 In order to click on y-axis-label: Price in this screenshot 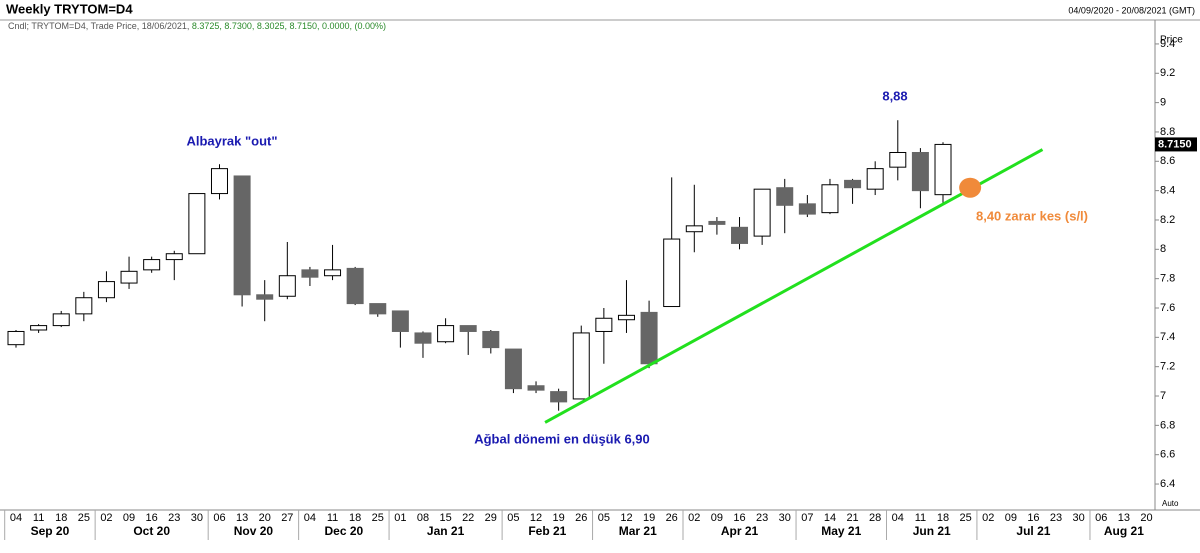, I will do `click(1171, 40)`.